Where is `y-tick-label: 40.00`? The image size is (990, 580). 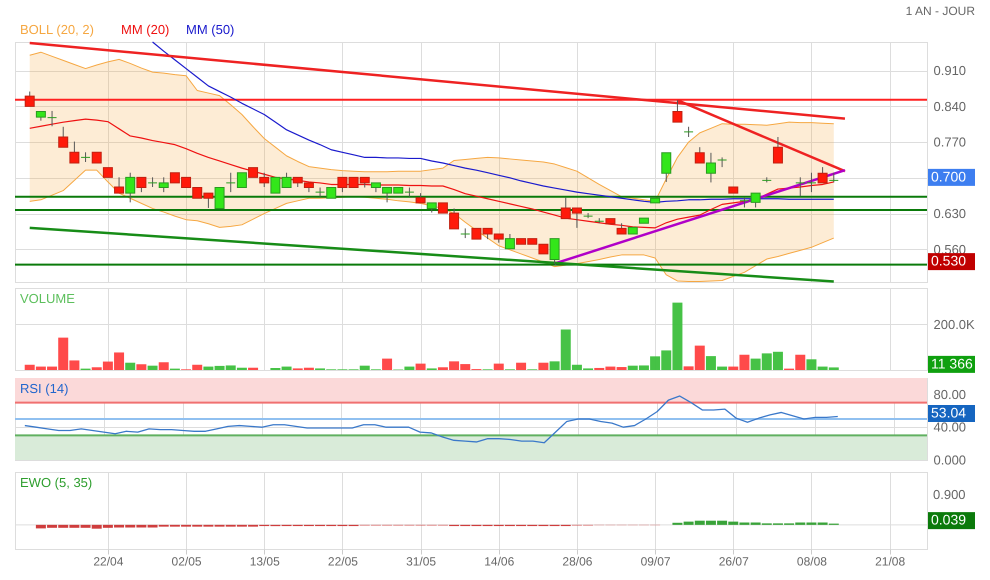 y-tick-label: 40.00 is located at coordinates (950, 427).